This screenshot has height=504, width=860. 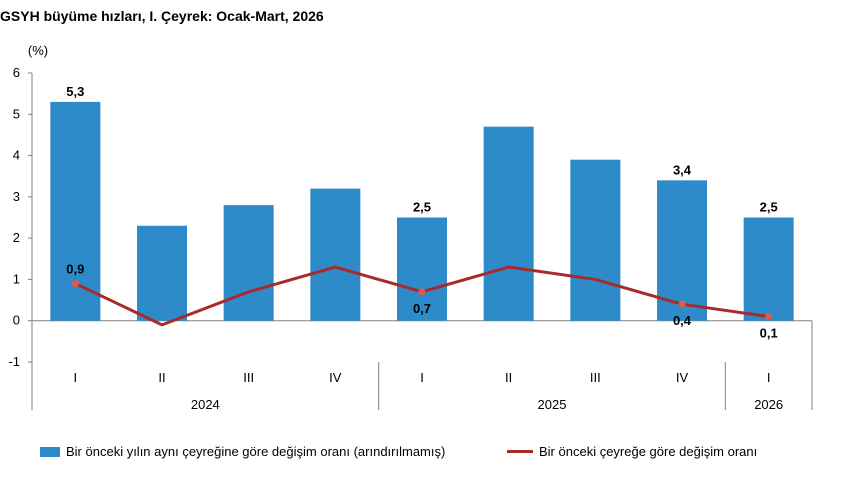 I want to click on x-group-label: 2026, so click(x=768, y=404).